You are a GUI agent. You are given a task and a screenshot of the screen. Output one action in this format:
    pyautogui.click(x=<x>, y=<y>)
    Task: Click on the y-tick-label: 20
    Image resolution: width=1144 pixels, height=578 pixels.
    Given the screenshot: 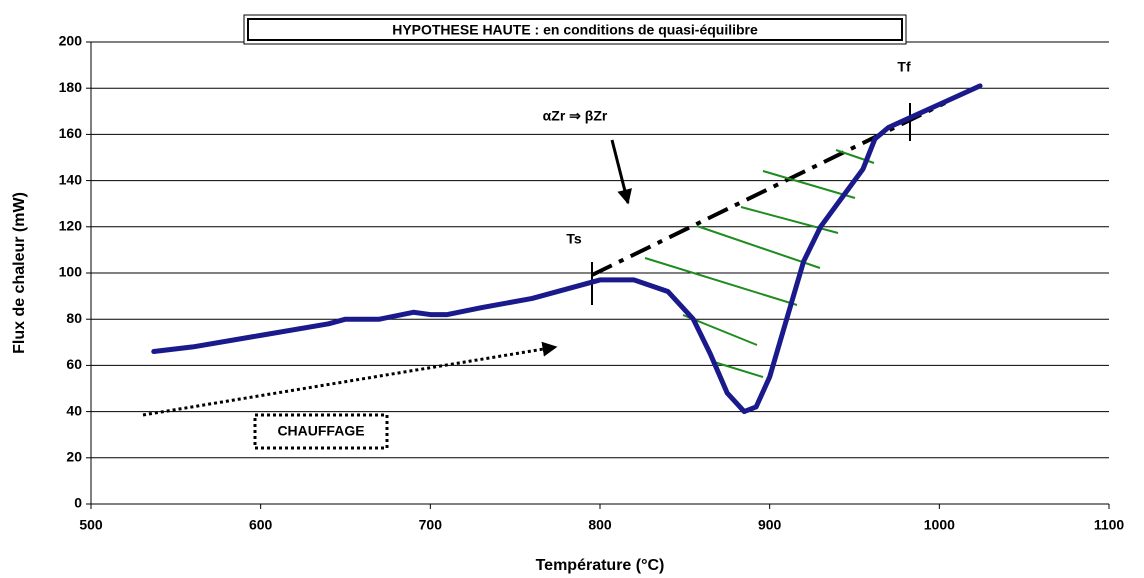 What is the action you would take?
    pyautogui.click(x=74, y=457)
    